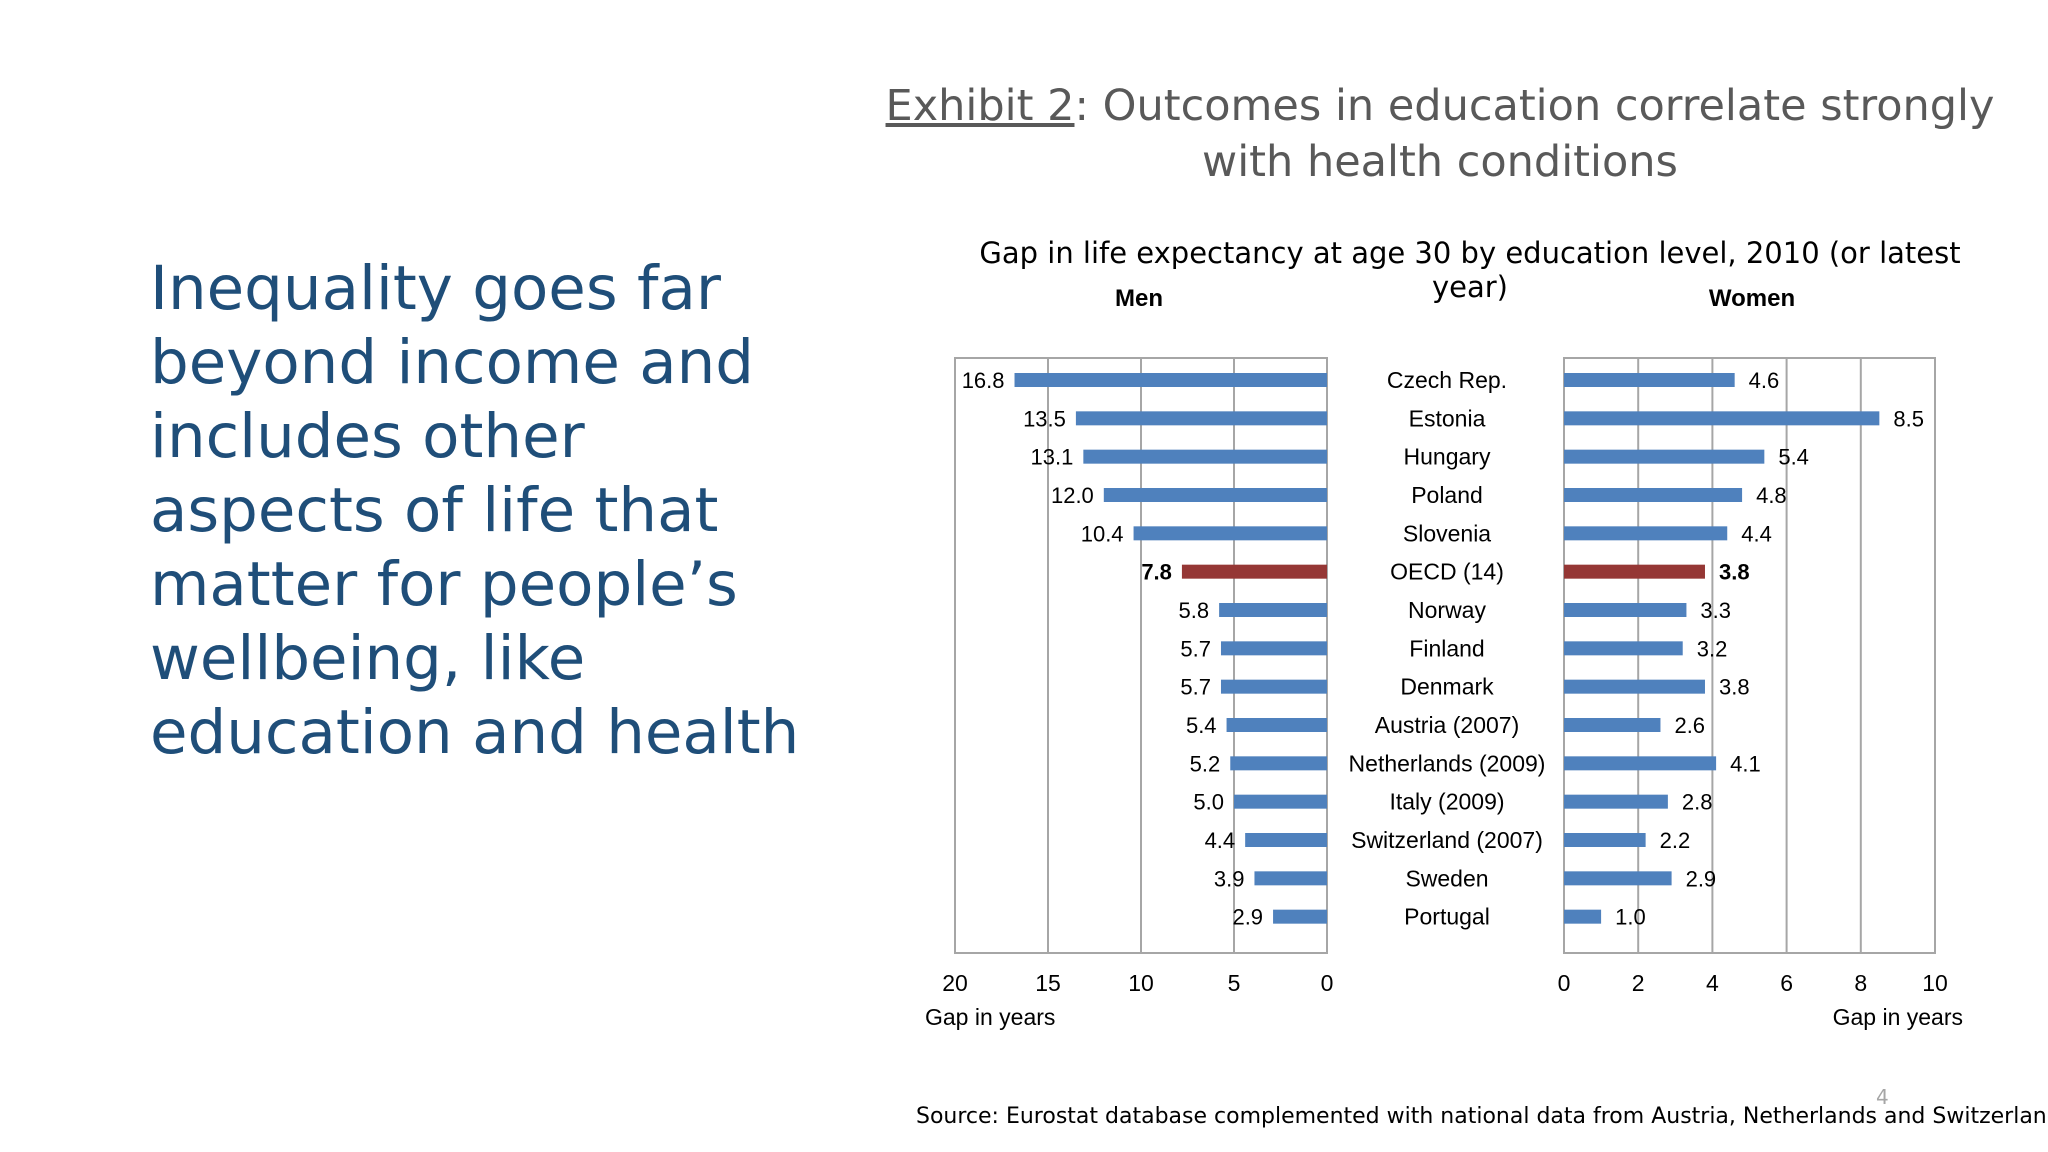 Image resolution: width=2048 pixels, height=1152 pixels. Describe the element at coordinates (1771, 495) in the screenshot. I see `women-data-label: 4.8` at that location.